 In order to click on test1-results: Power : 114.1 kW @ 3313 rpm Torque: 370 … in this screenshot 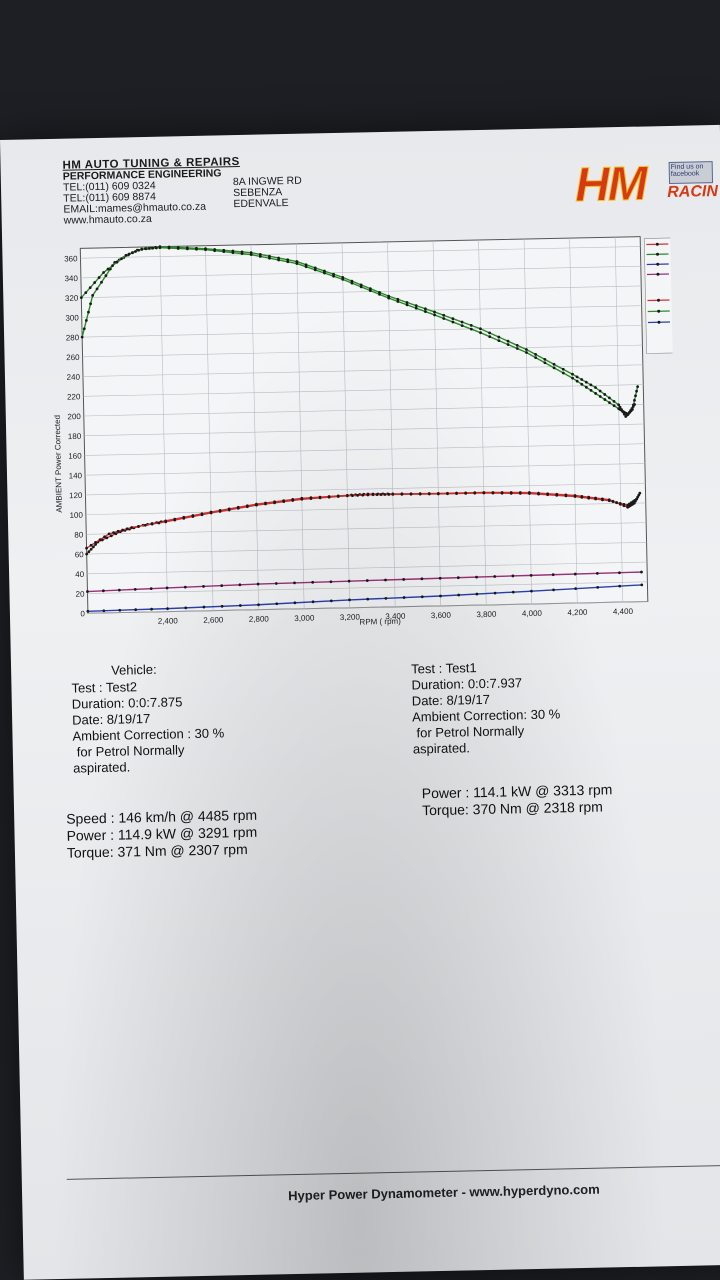, I will do `click(517, 800)`.